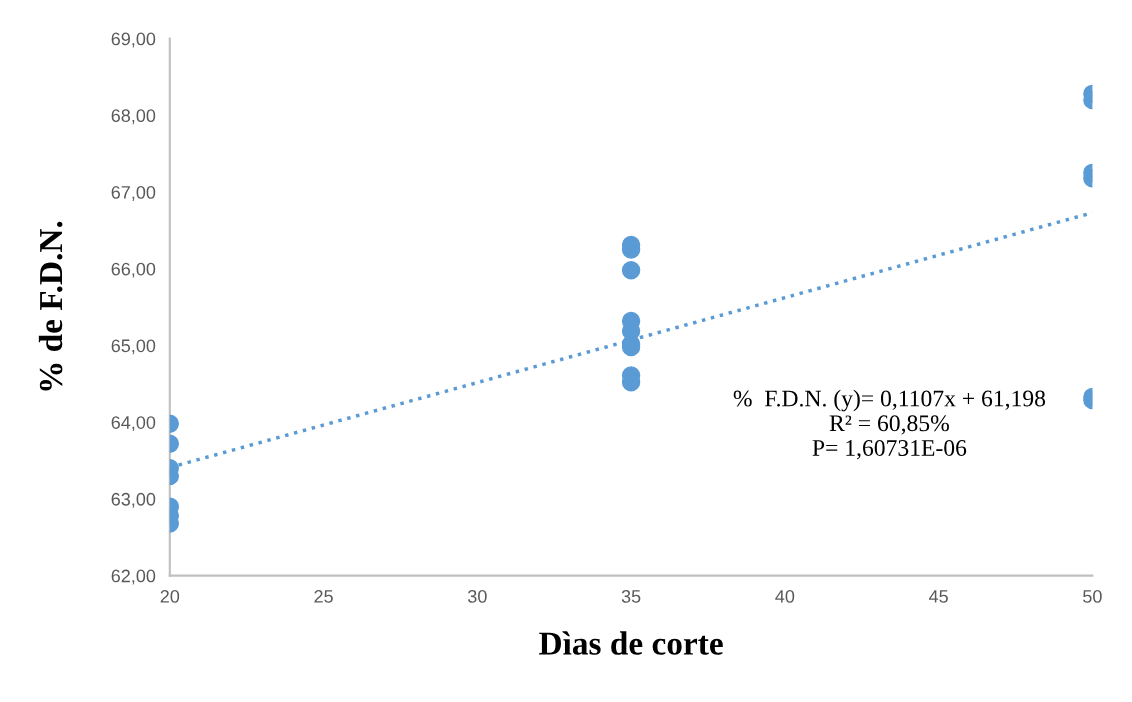 Image resolution: width=1132 pixels, height=702 pixels. I want to click on annotation: % F.D.N. (y)= 0,1107x + 61,198 R² = 60,85% P= 1,60731E-06, so click(889, 424).